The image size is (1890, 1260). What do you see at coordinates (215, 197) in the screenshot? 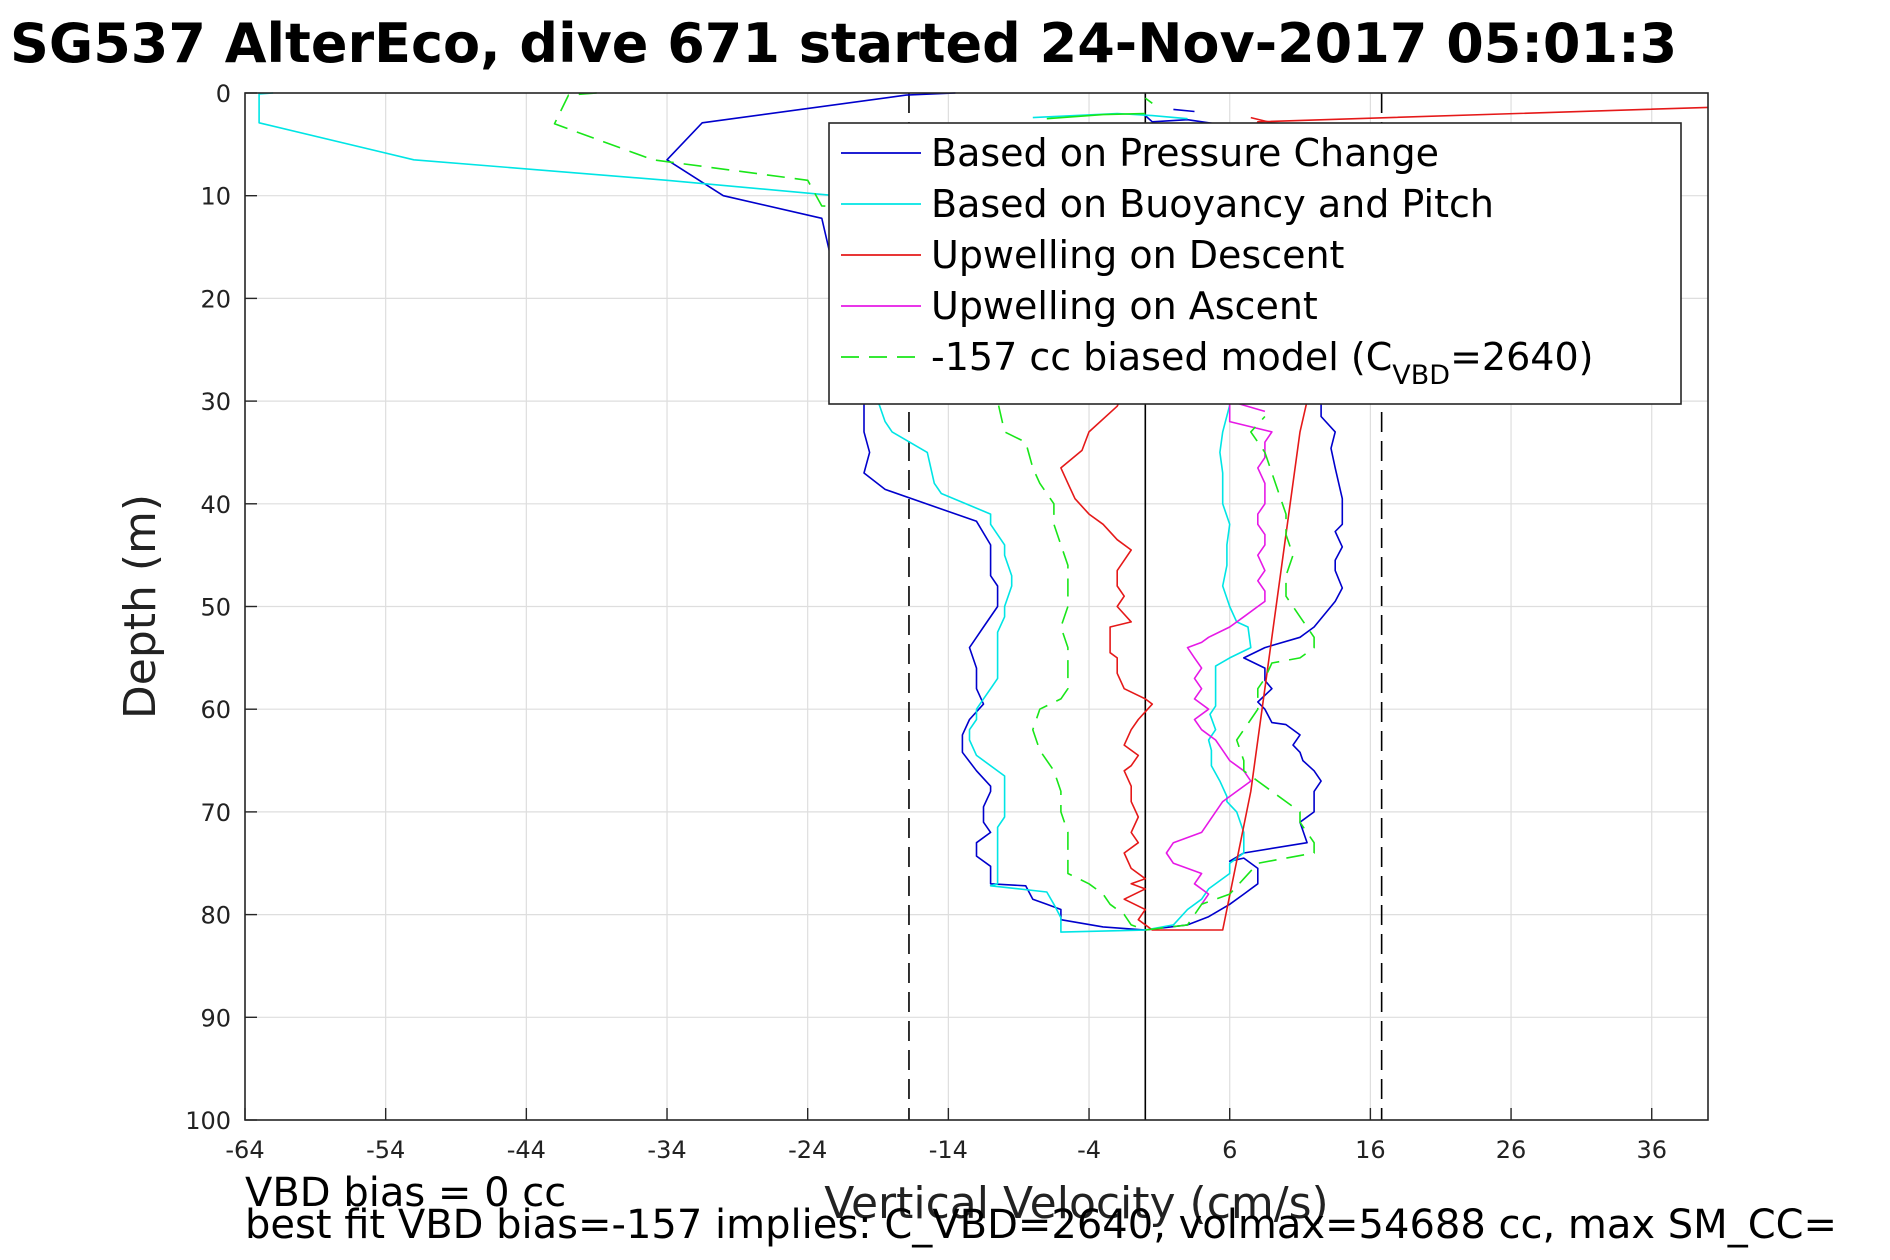
I see `y-tick-label-1: 10` at bounding box center [215, 197].